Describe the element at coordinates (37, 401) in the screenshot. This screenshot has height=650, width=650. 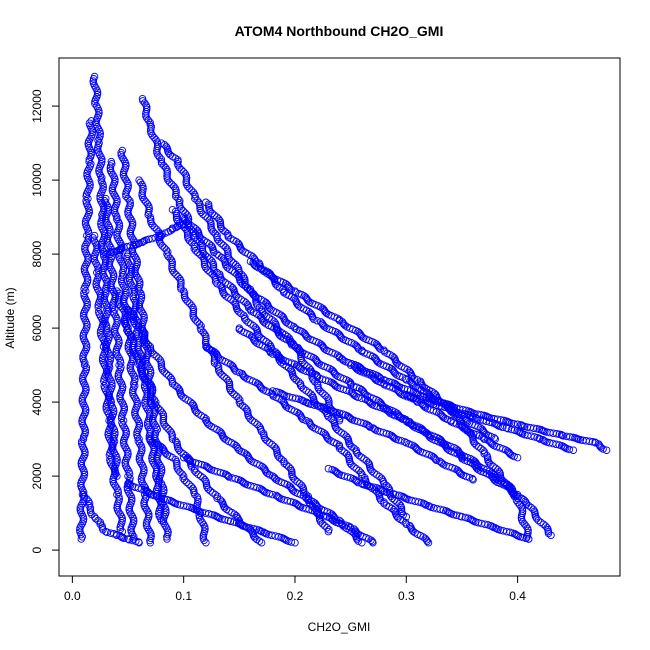
I see `y-tick-label: 4000` at that location.